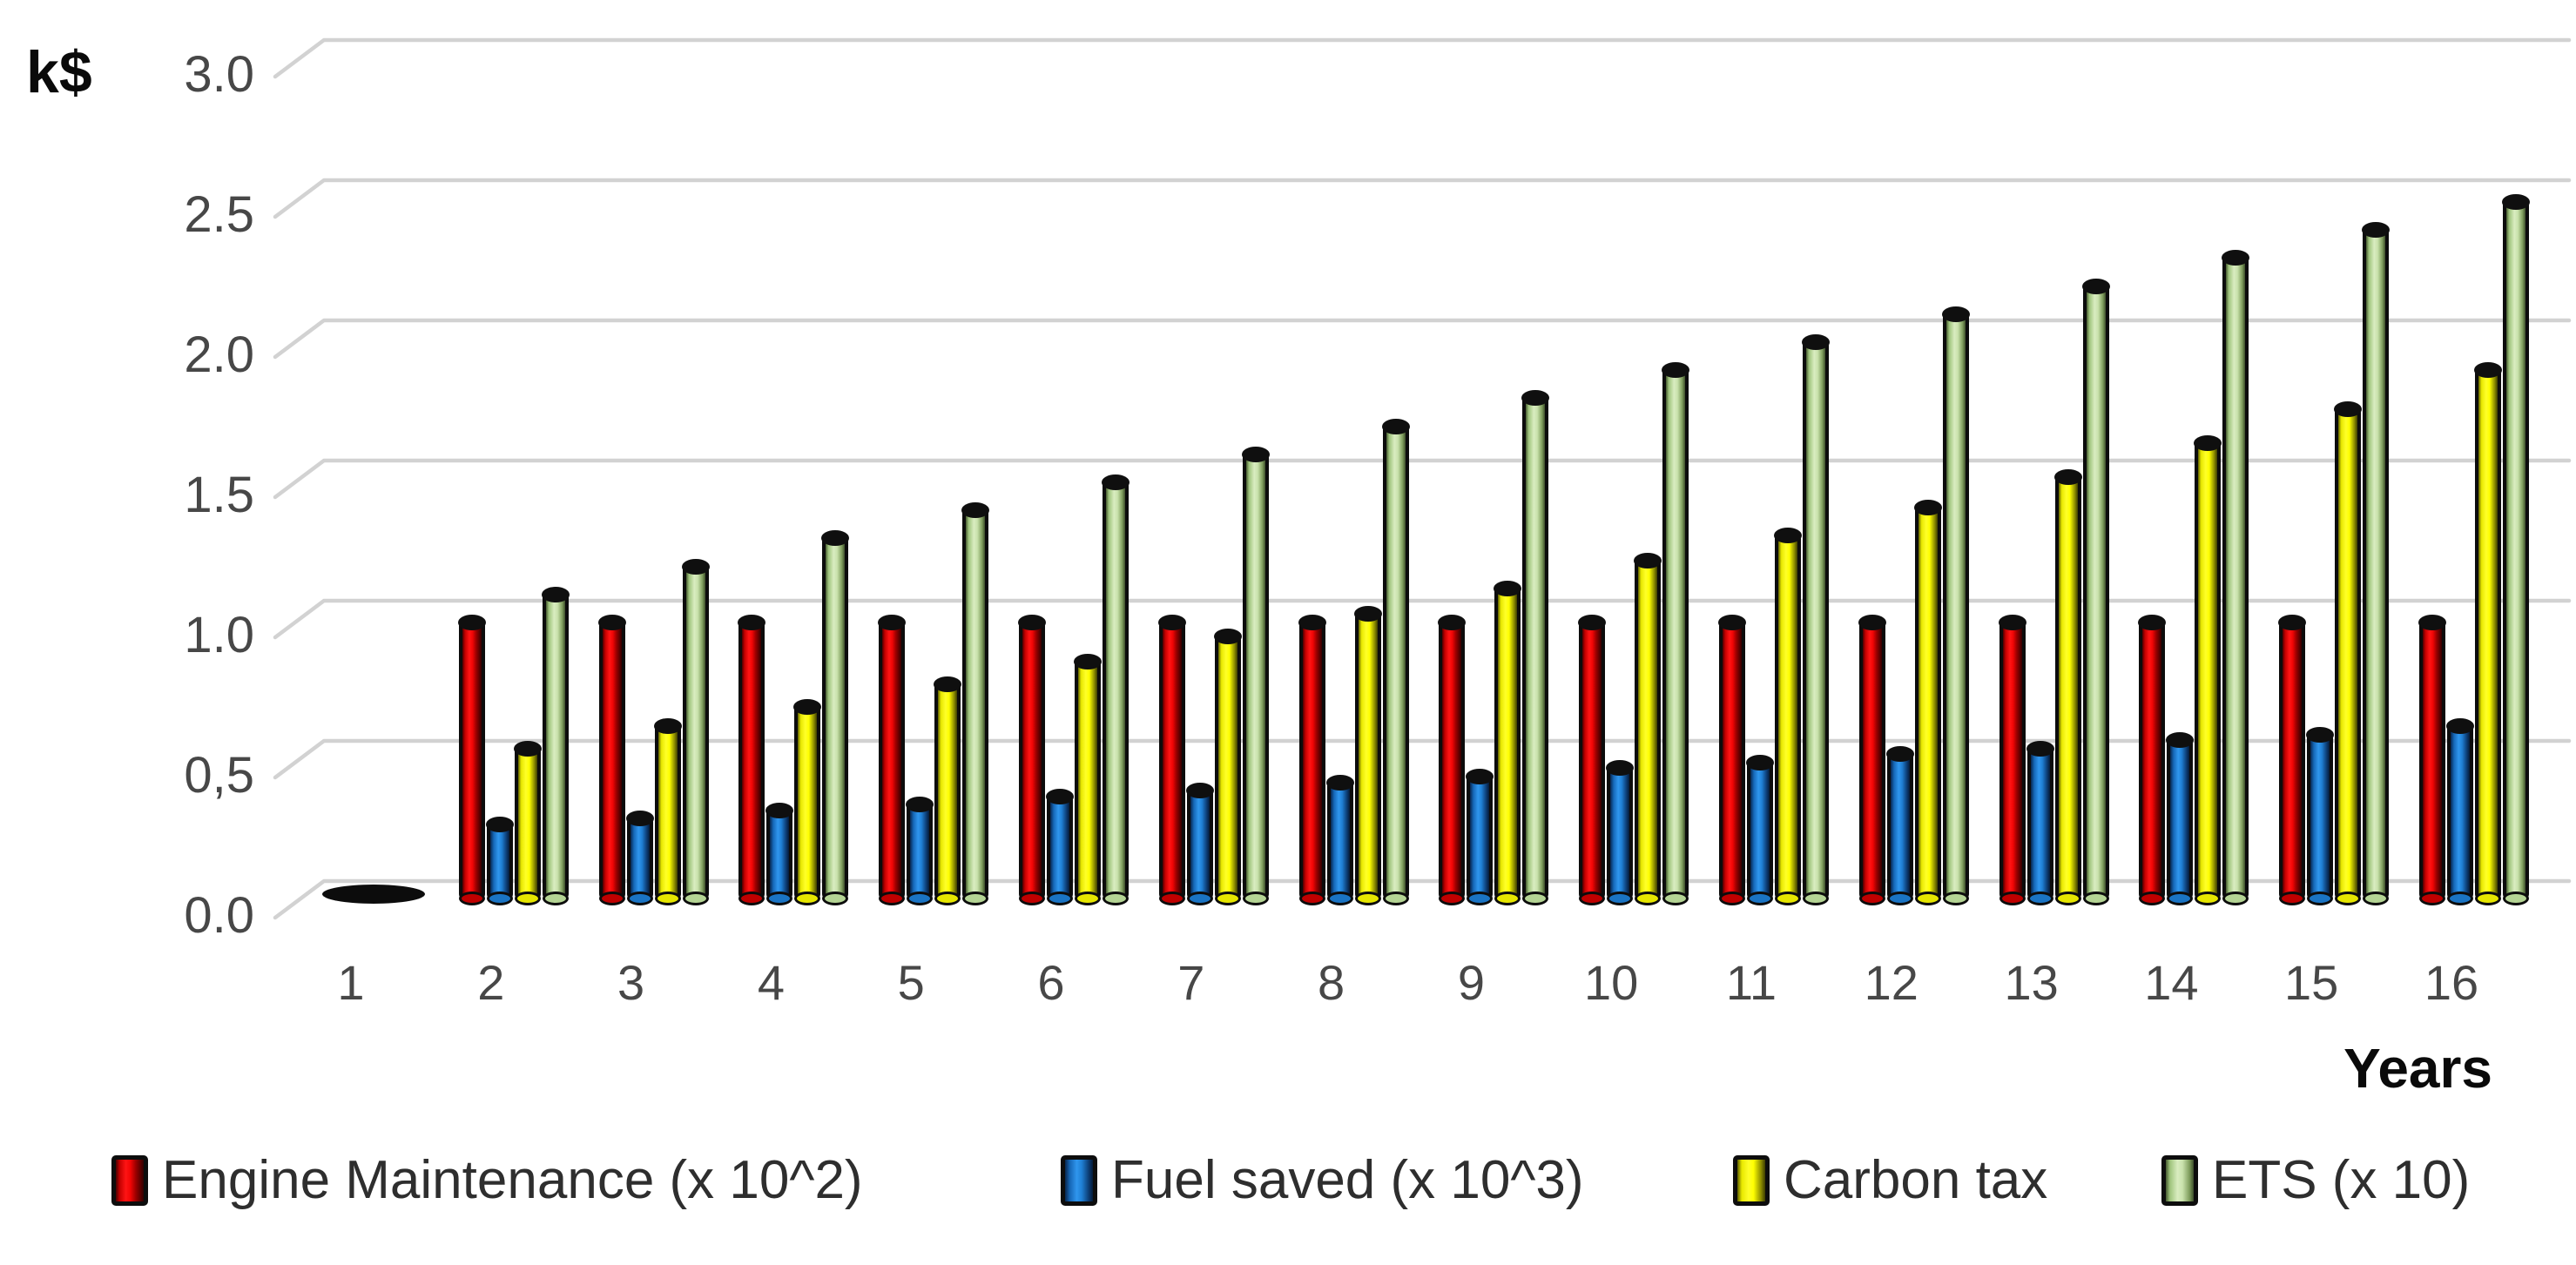 This screenshot has height=1265, width=2576. What do you see at coordinates (1892, 982) in the screenshot?
I see `x-tick-label-12: 12` at bounding box center [1892, 982].